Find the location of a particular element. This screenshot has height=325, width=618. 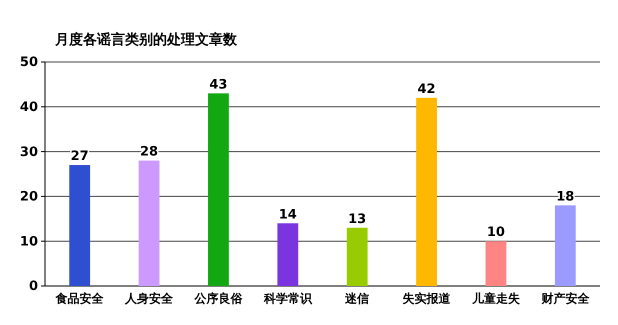

x-tick-label: 人身安全 is located at coordinates (149, 299).